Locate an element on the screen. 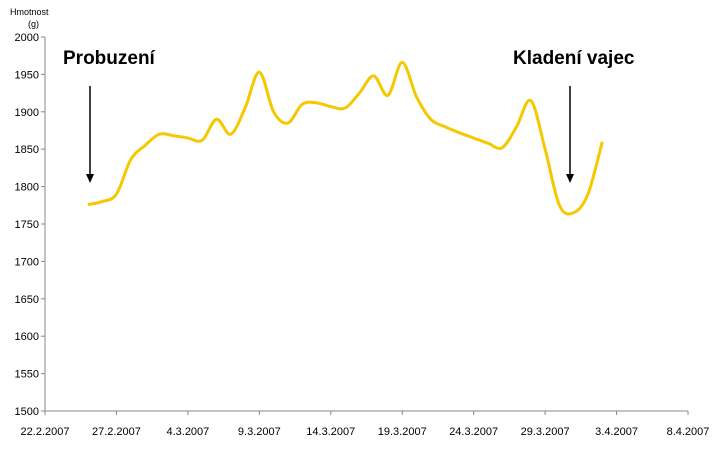  x-tick-label: 9.3.2007 is located at coordinates (259, 432).